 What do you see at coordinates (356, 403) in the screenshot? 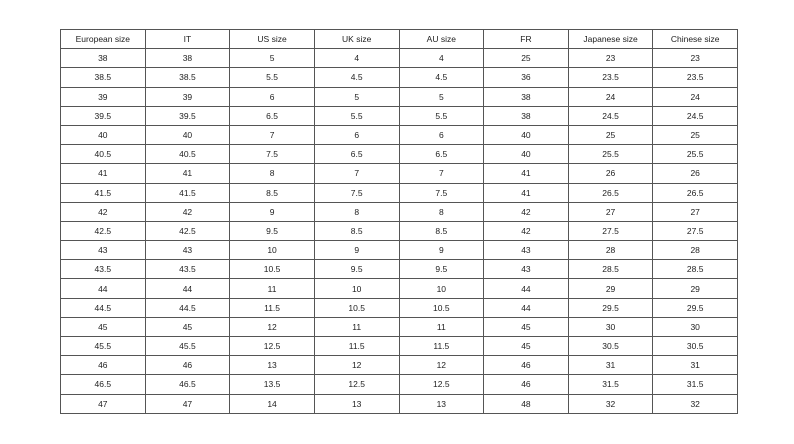
I see `table-cell: 13` at bounding box center [356, 403].